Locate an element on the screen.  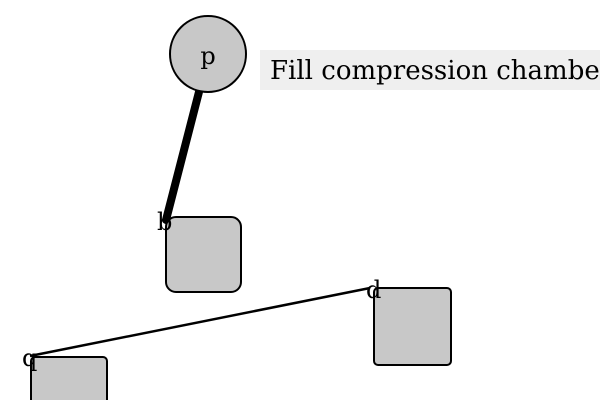
node-d-shape is located at coordinates (412, 326).